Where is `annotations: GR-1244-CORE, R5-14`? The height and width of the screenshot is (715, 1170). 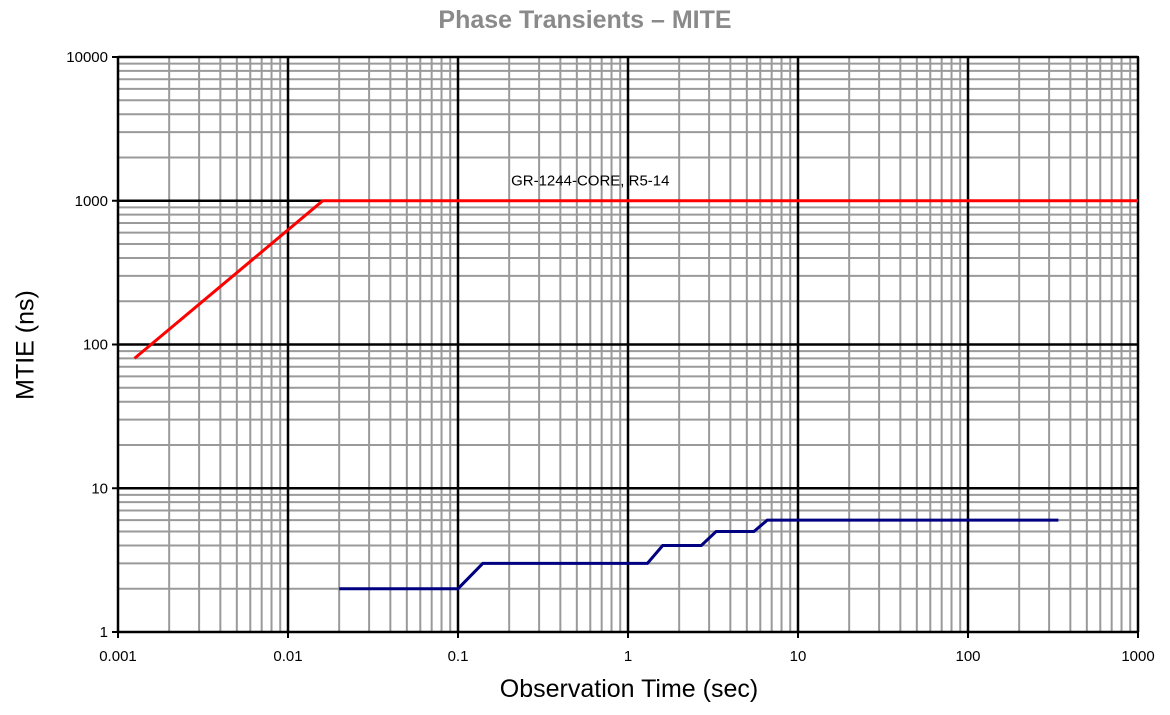
annotations: GR-1244-CORE, R5-14 is located at coordinates (590, 180).